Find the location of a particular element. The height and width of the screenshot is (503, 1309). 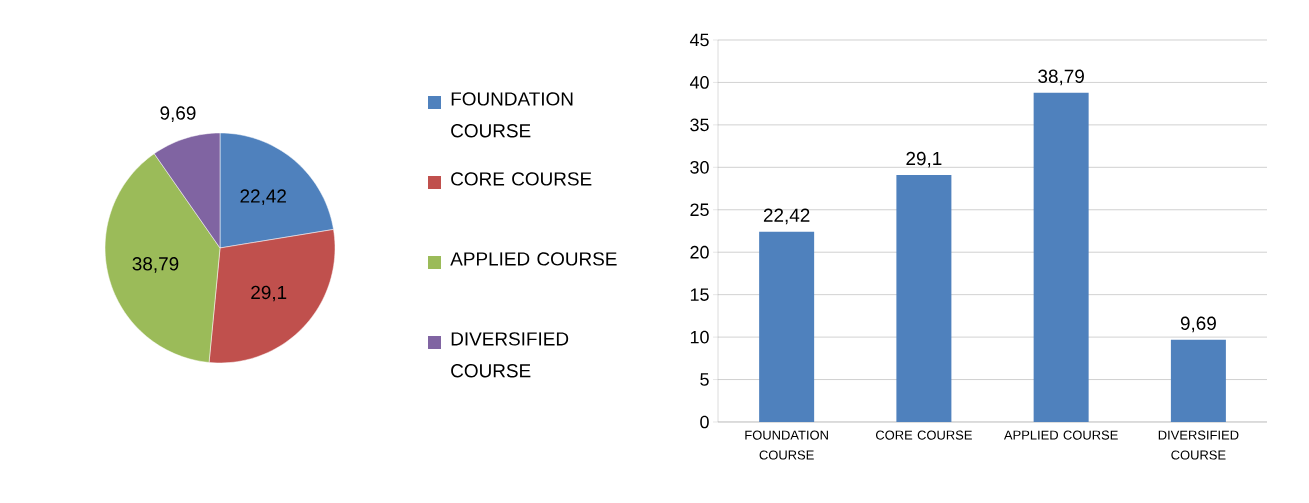

y-tick-label: 15 is located at coordinates (699, 294).